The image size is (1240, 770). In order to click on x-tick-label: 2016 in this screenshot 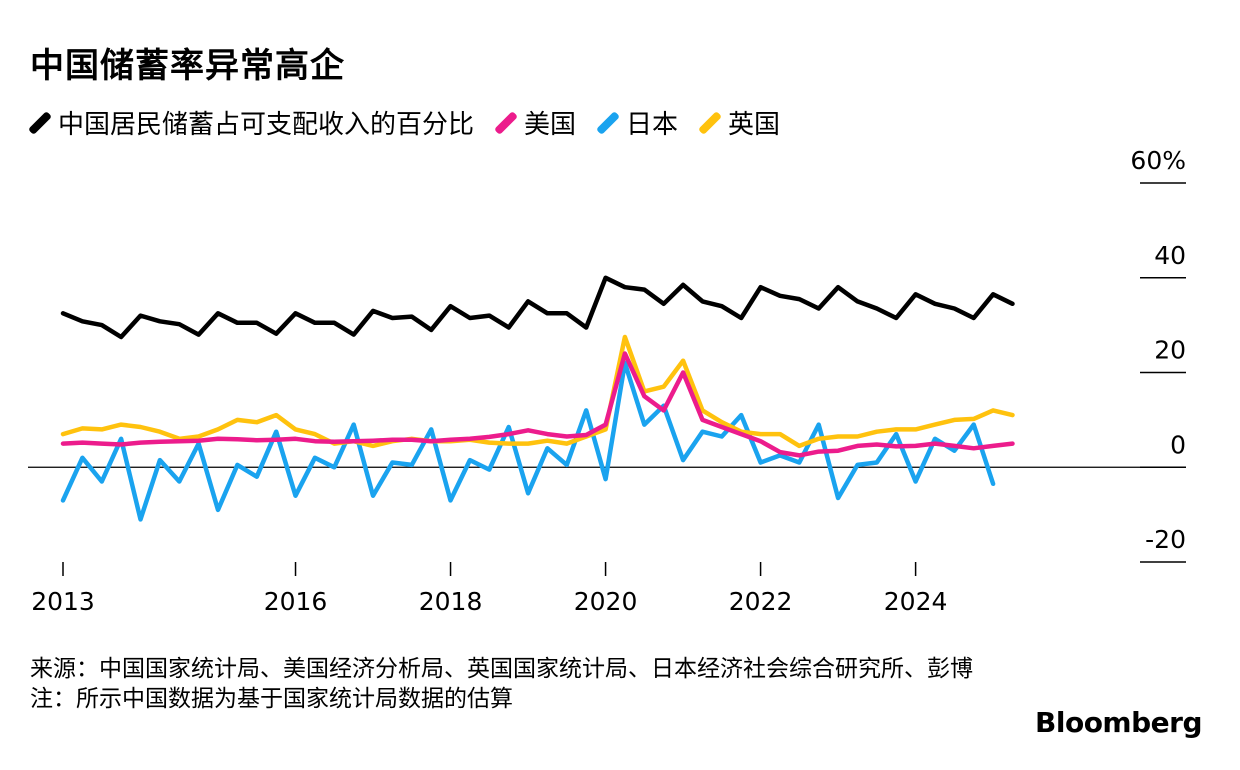, I will do `click(296, 601)`.